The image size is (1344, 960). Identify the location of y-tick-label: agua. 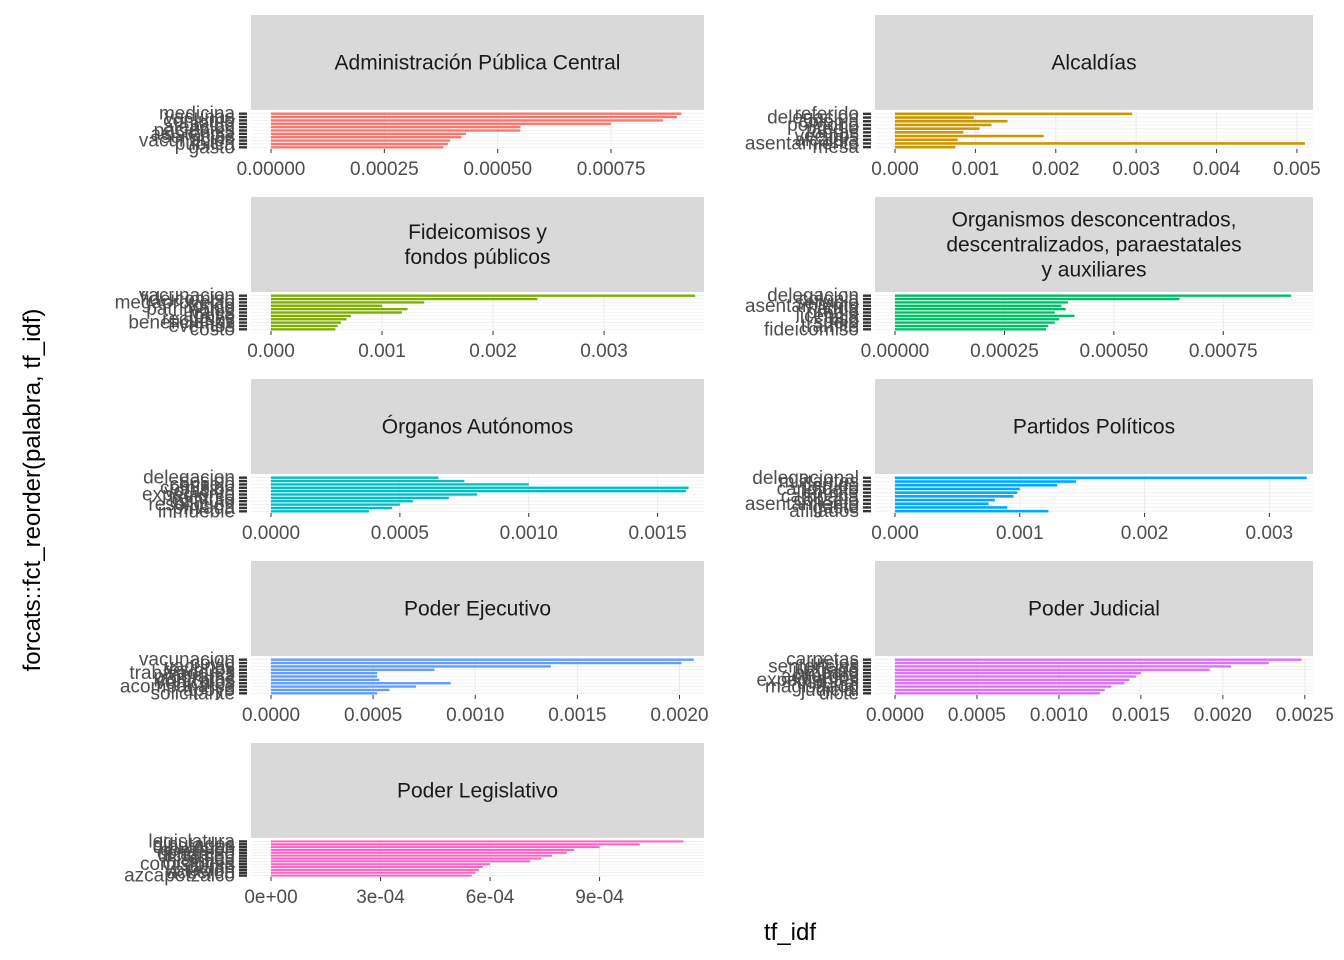
(838, 309).